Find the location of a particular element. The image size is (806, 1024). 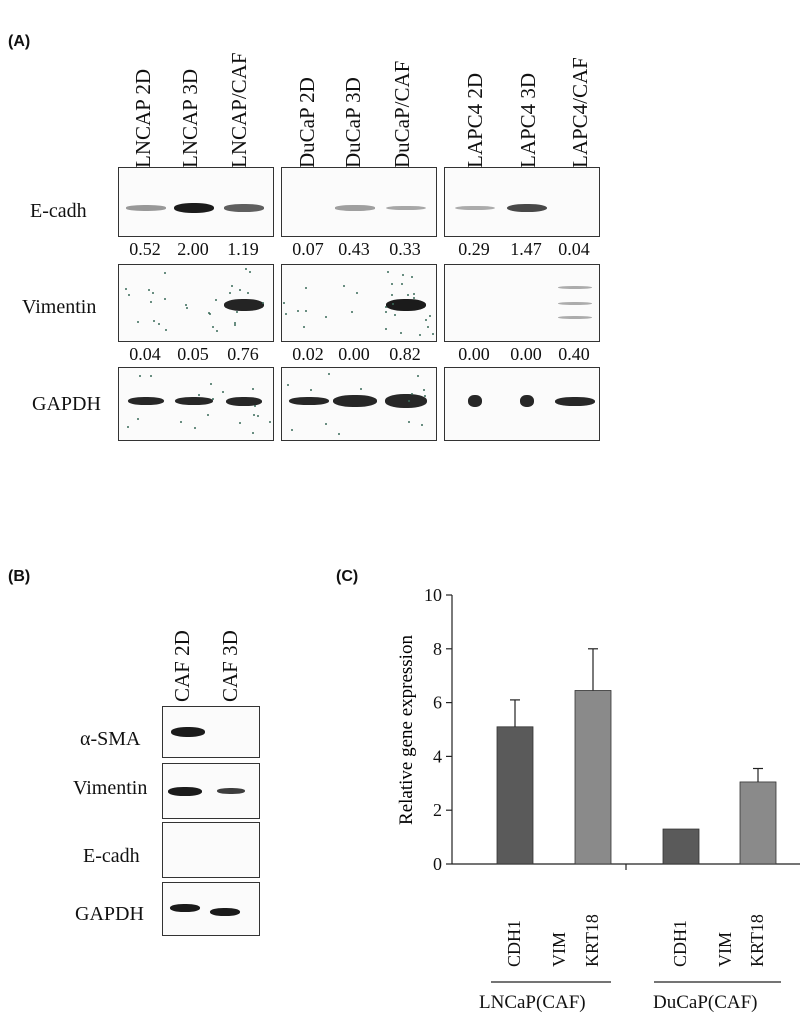

blot-gapdh-ducap is located at coordinates (359, 404).